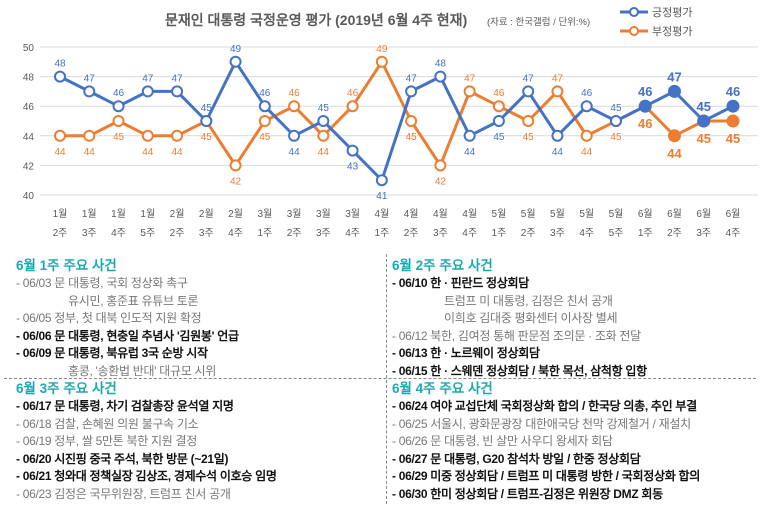 Image resolution: width=773 pixels, height=516 pixels. I want to click on events-heading: 6월 3주 주요 사건, so click(66, 388).